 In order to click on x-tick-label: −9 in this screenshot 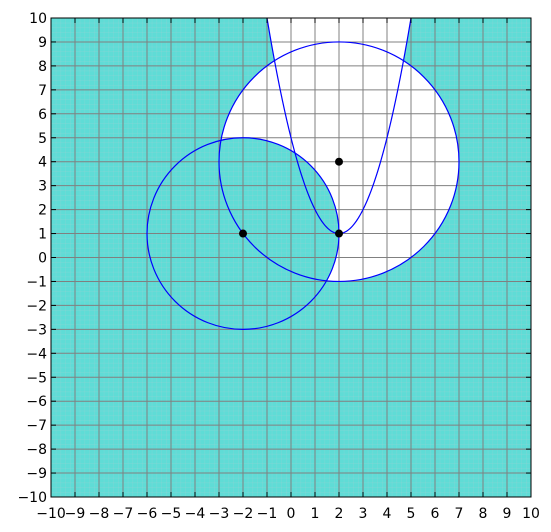, I will do `click(75, 514)`.